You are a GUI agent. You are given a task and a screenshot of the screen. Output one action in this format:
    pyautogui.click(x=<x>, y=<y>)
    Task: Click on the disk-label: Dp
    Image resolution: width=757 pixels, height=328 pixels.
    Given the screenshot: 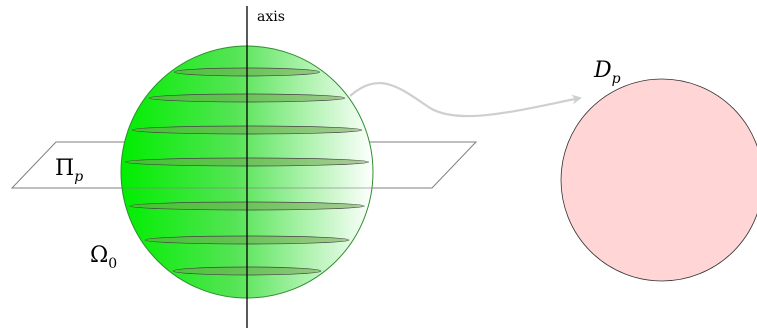 What is the action you would take?
    pyautogui.click(x=607, y=72)
    